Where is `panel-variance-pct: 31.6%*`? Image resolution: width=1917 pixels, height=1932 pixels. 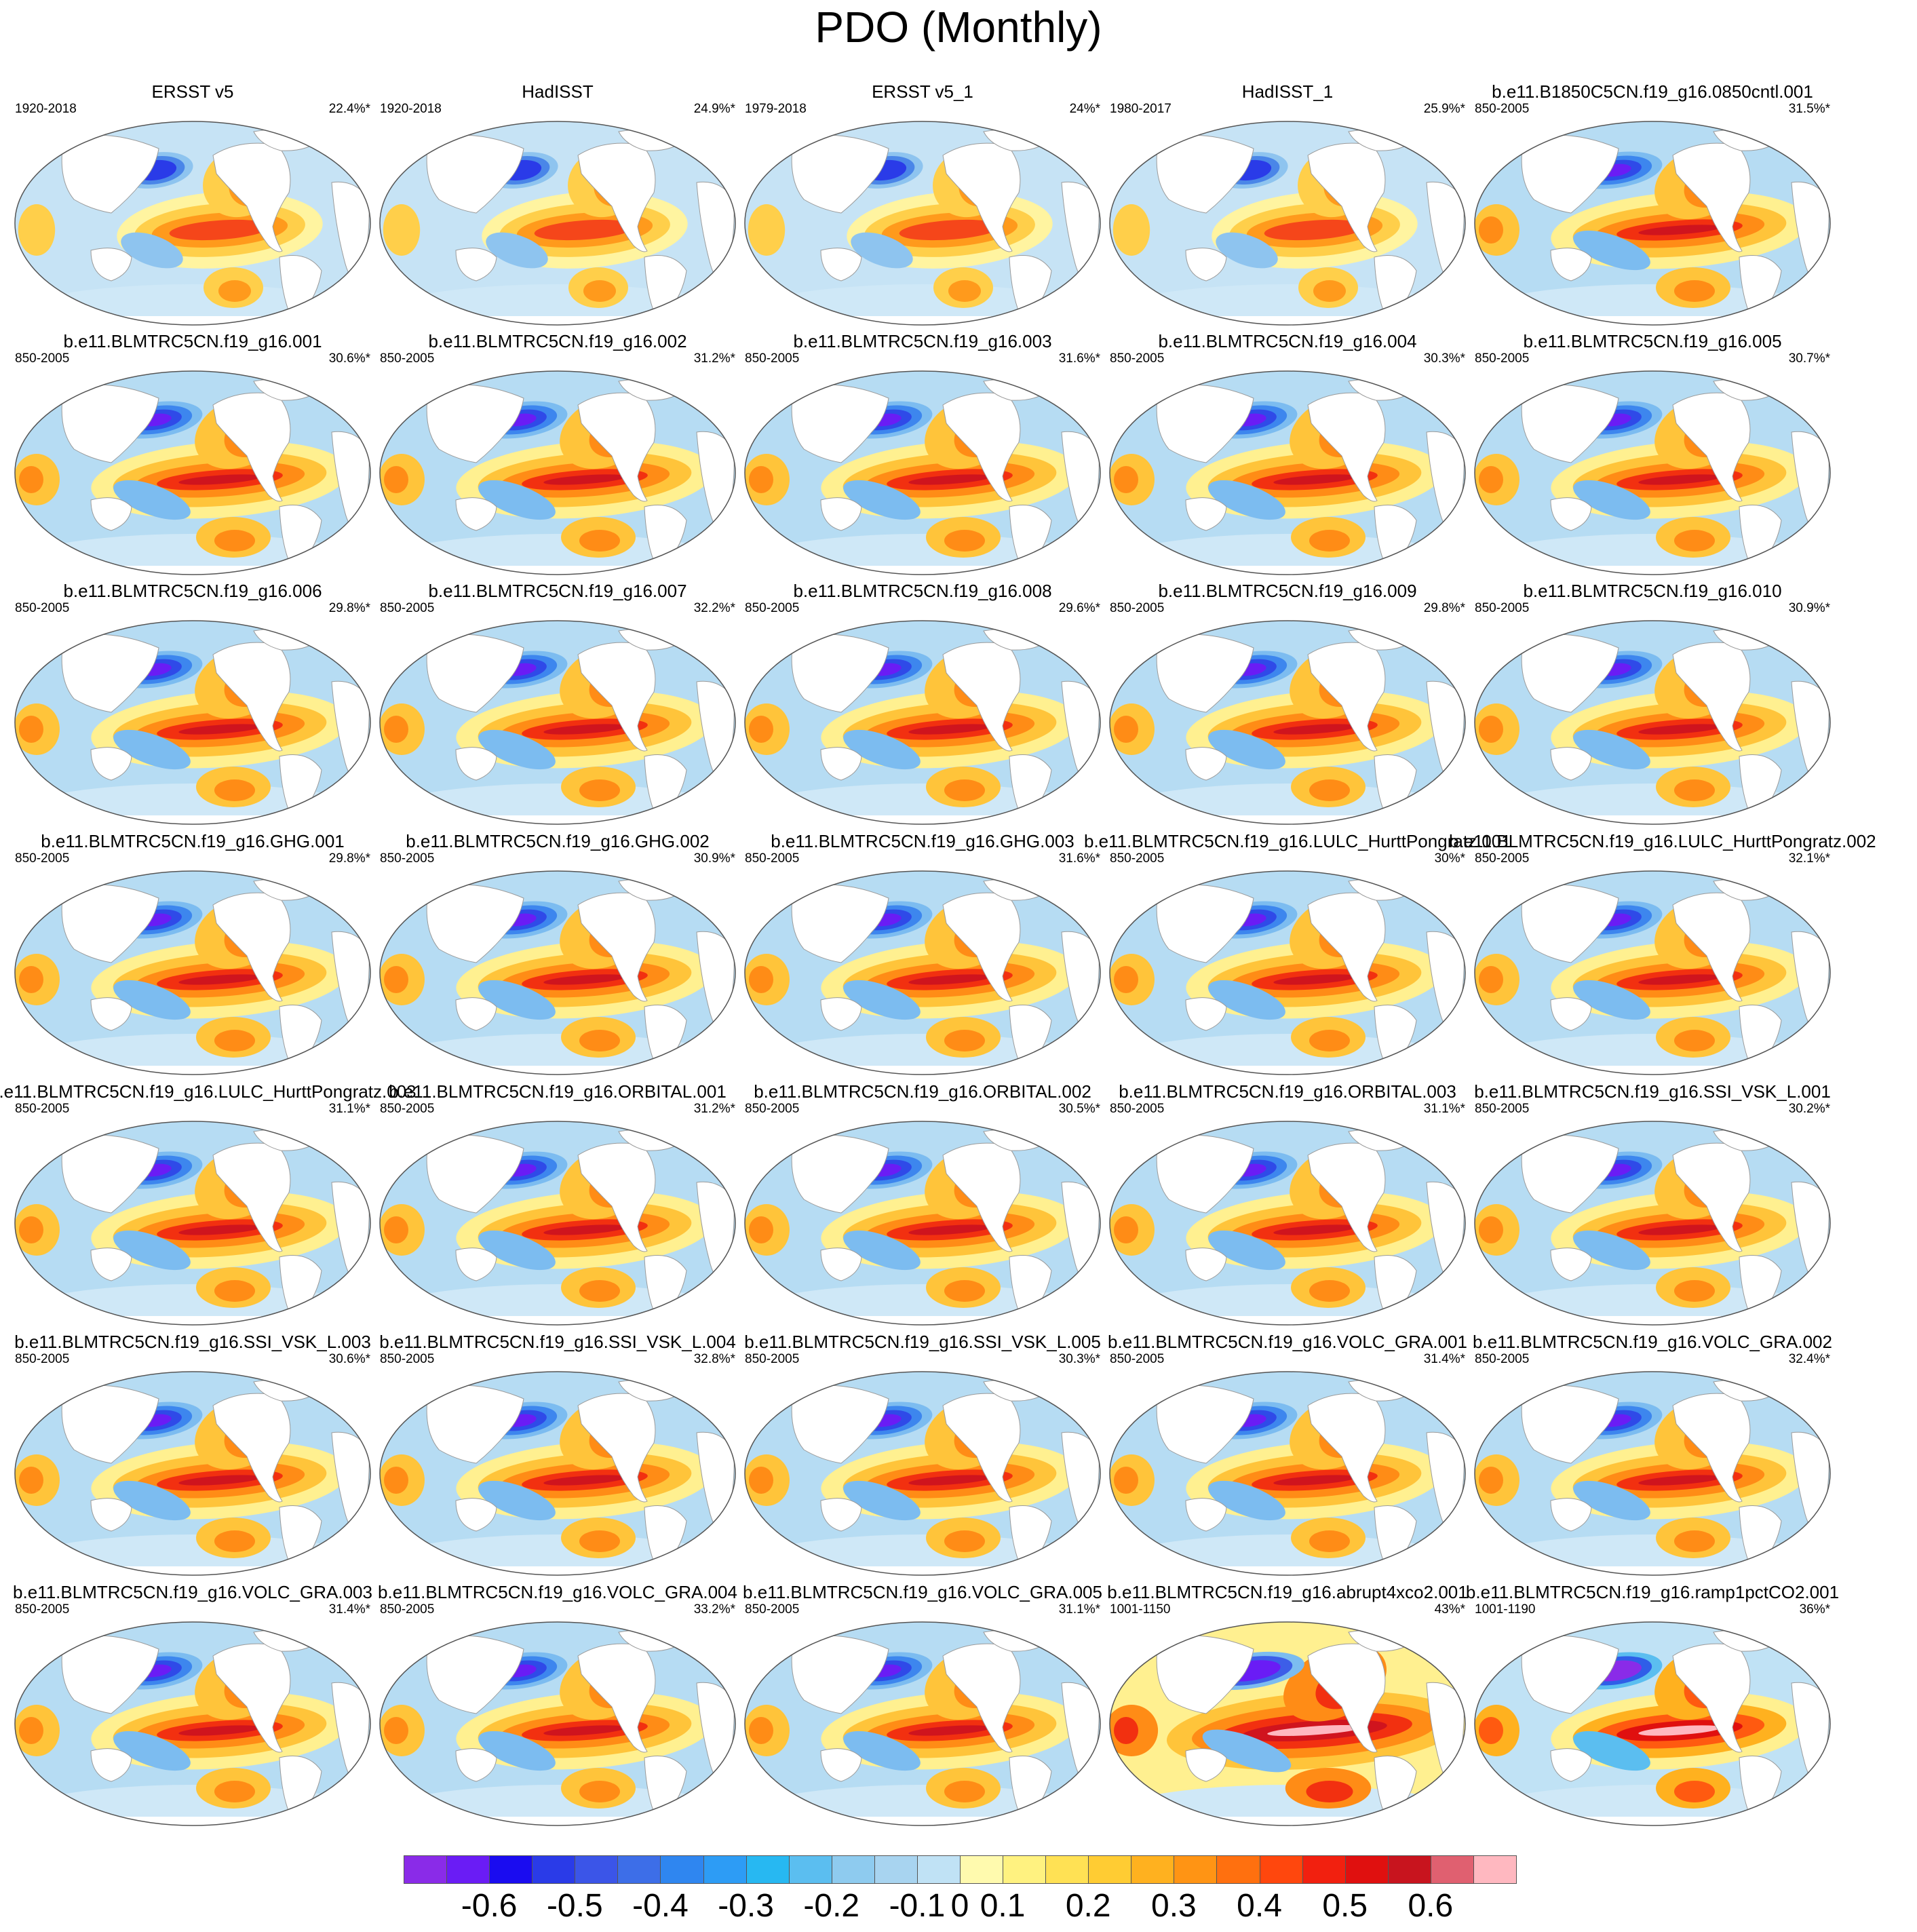
panel-variance-pct: 31.6%* is located at coordinates (1079, 359).